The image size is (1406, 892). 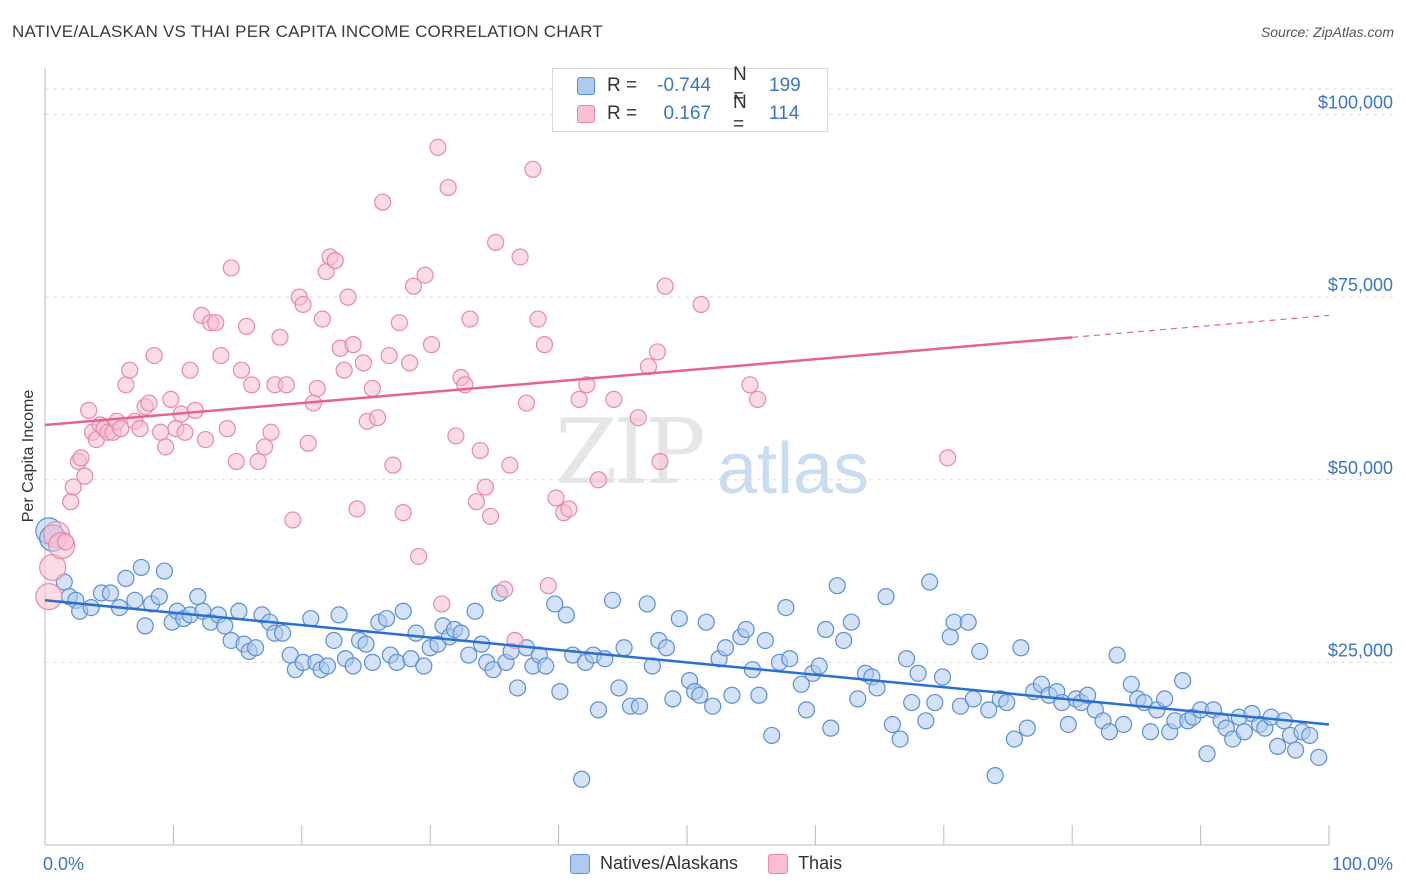 What do you see at coordinates (693, 113) in the screenshot?
I see `legend-row-thais: R = 0.167 N = 114` at bounding box center [693, 113].